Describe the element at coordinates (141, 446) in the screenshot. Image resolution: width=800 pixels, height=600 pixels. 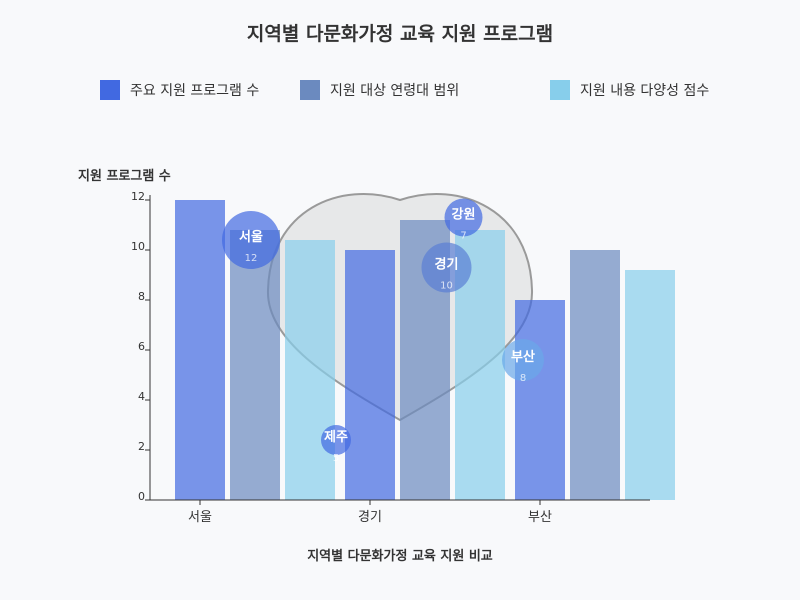
I see `y-tick-label-1: 2` at that location.